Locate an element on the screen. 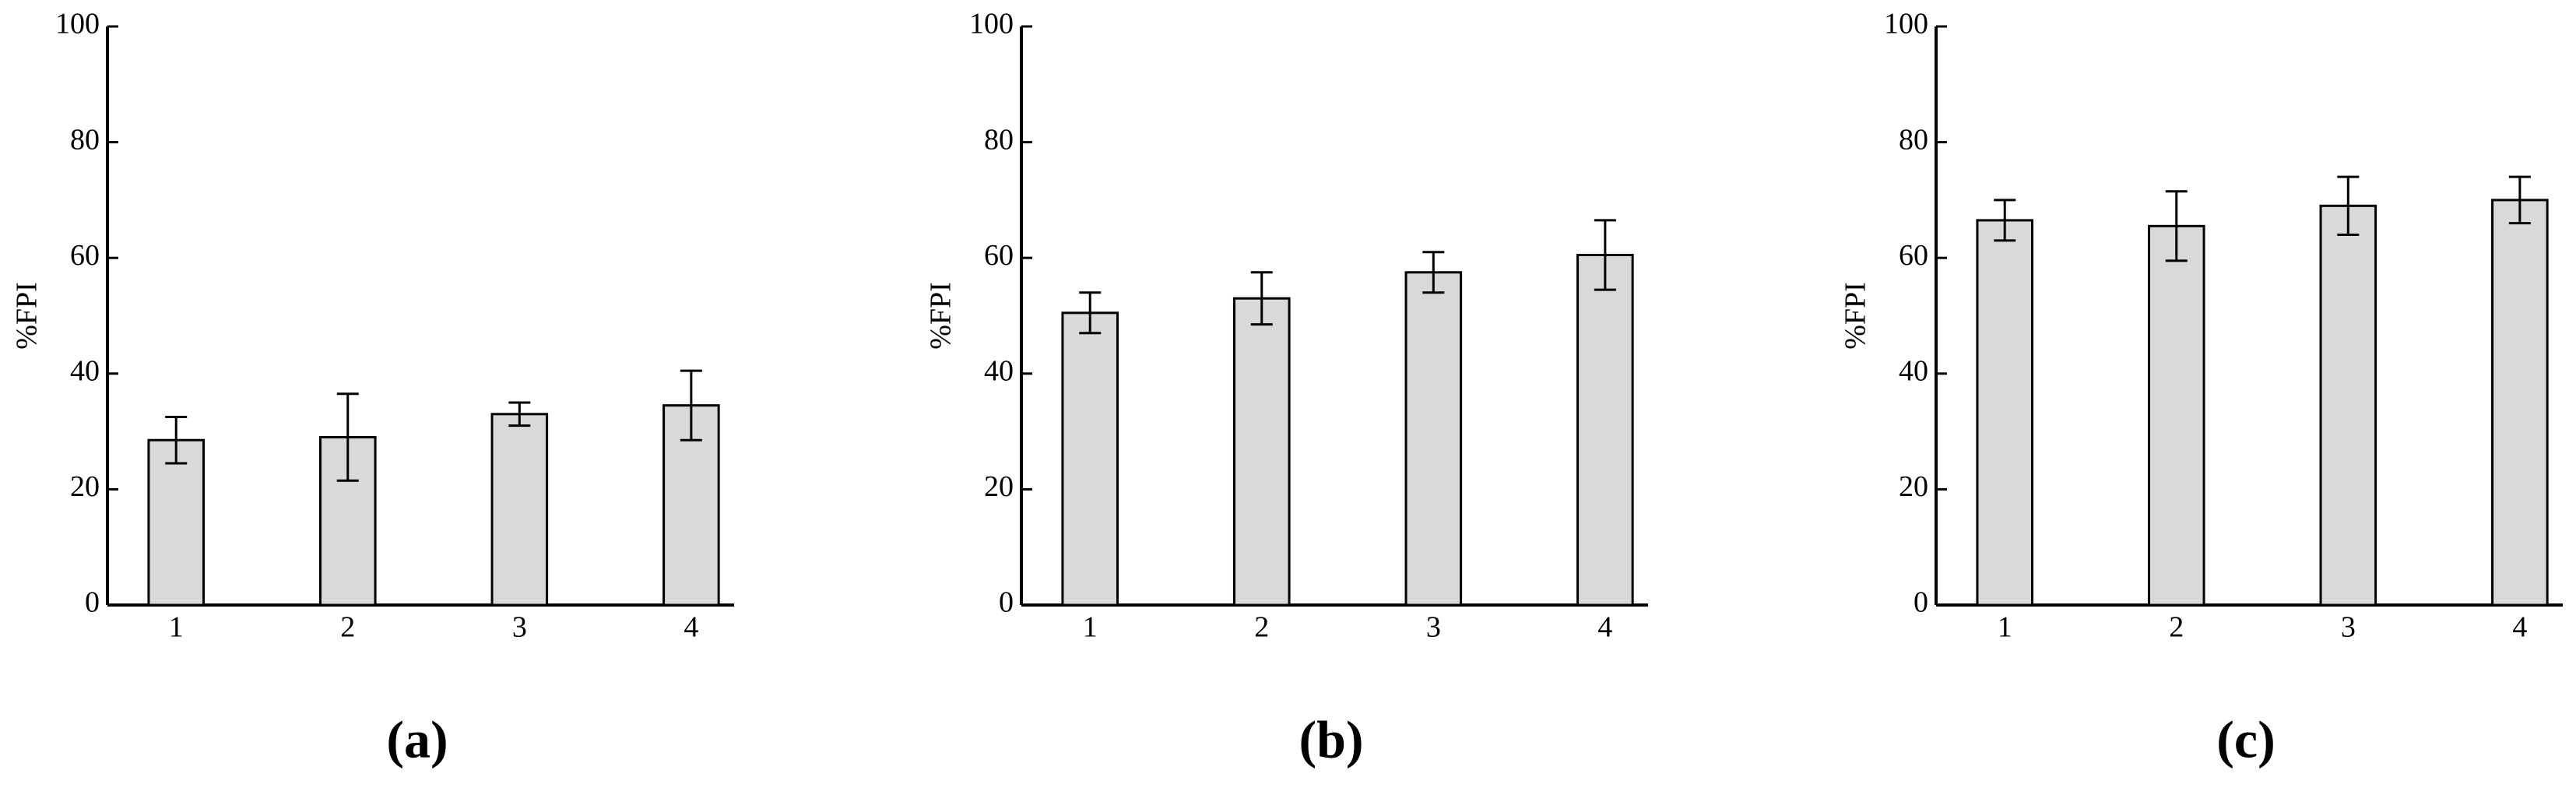 This screenshot has width=2576, height=788. caption: (a) is located at coordinates (417, 739).